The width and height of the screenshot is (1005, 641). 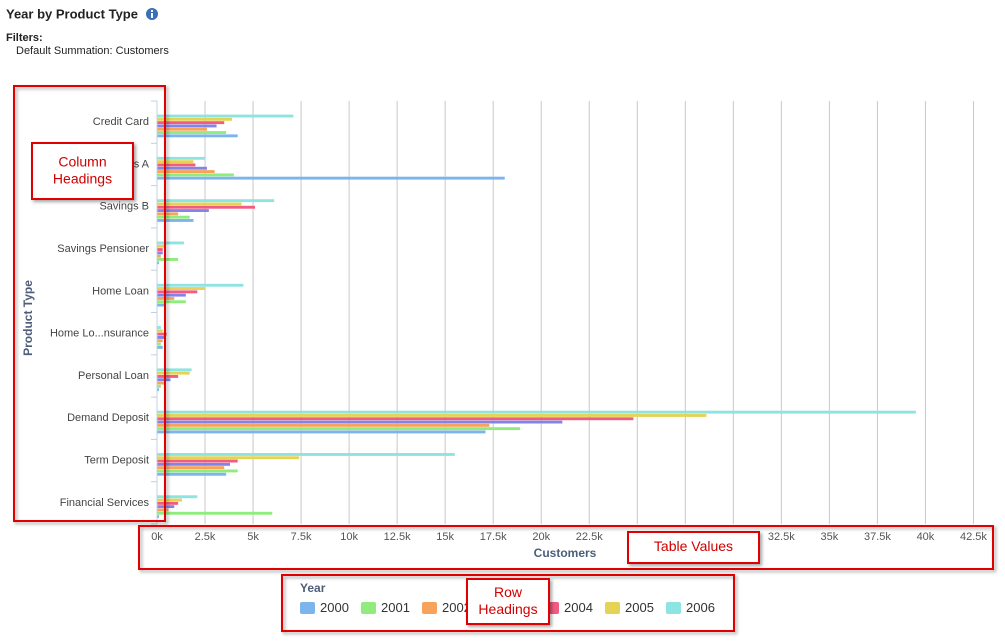 I want to click on x-tick-label: 5k, so click(x=253, y=537).